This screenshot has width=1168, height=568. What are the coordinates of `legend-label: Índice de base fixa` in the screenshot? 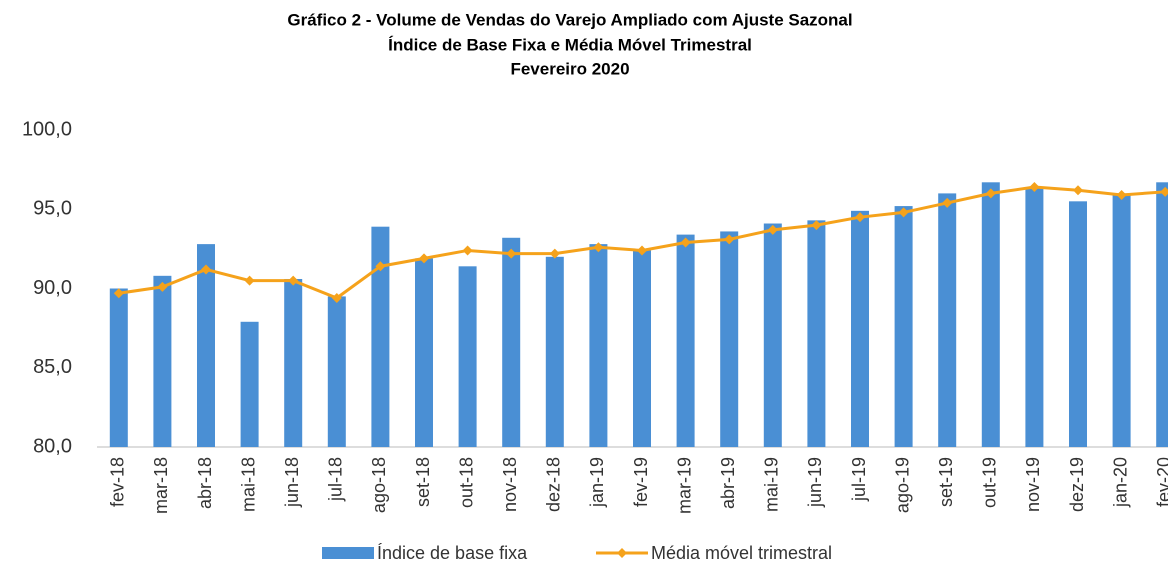 It's located at (452, 553).